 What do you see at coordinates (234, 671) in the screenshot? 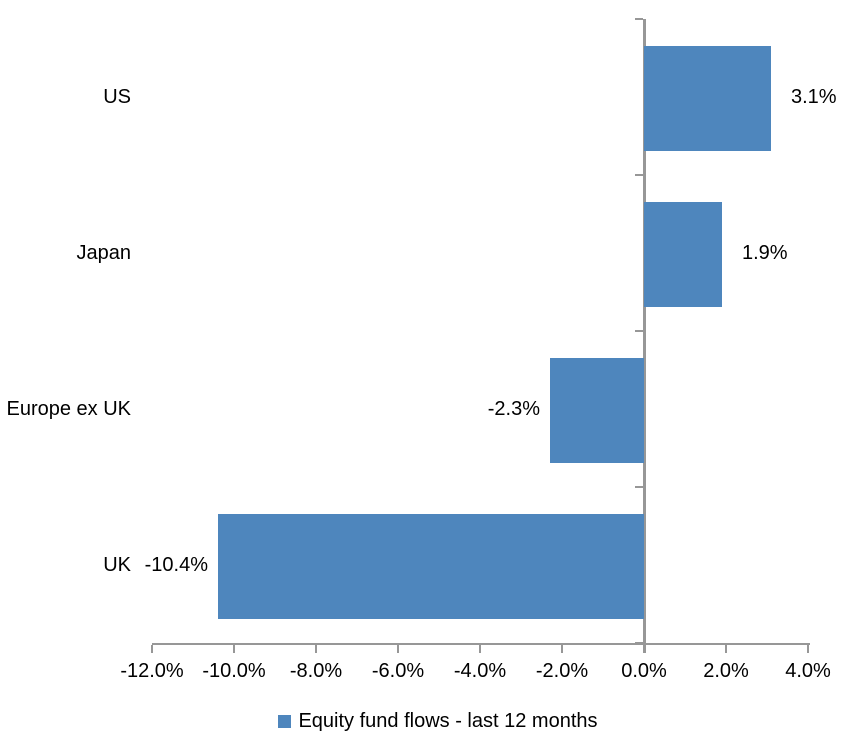
I see `x-axis-tick-label: -10.0%` at bounding box center [234, 671].